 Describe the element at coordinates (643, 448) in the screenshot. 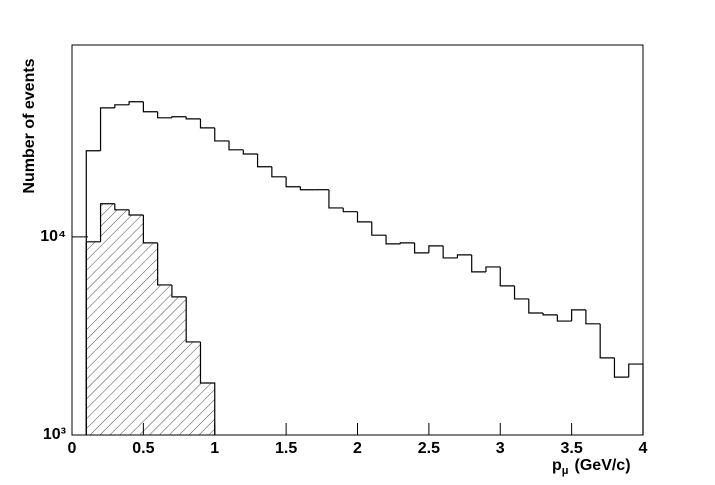

I see `x-tick-label: 4` at that location.